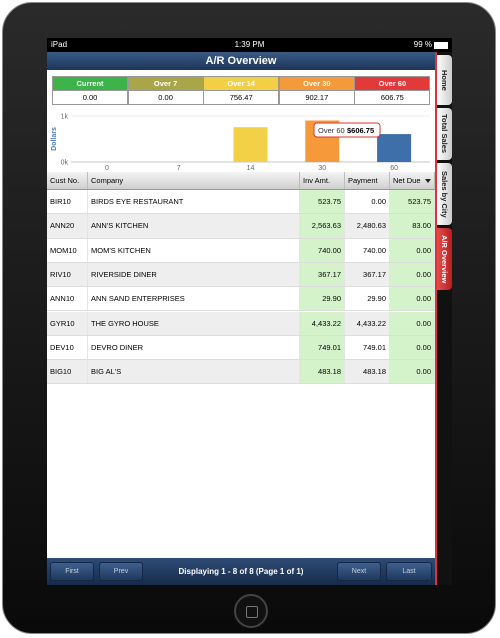 This screenshot has width=500, height=638. What do you see at coordinates (194, 347) in the screenshot?
I see `table-cell: DEVRO DINER` at bounding box center [194, 347].